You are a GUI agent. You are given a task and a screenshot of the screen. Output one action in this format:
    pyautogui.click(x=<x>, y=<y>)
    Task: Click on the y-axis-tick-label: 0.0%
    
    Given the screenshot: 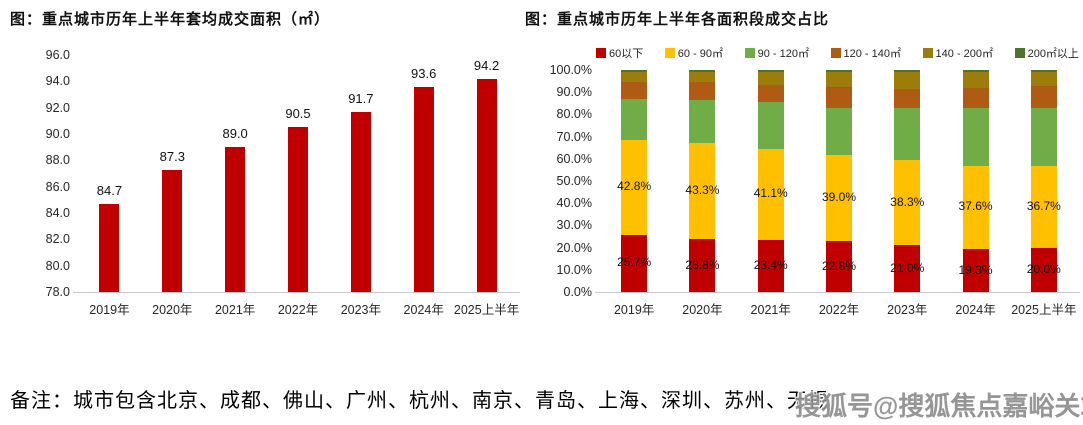 What is the action you would take?
    pyautogui.click(x=578, y=292)
    